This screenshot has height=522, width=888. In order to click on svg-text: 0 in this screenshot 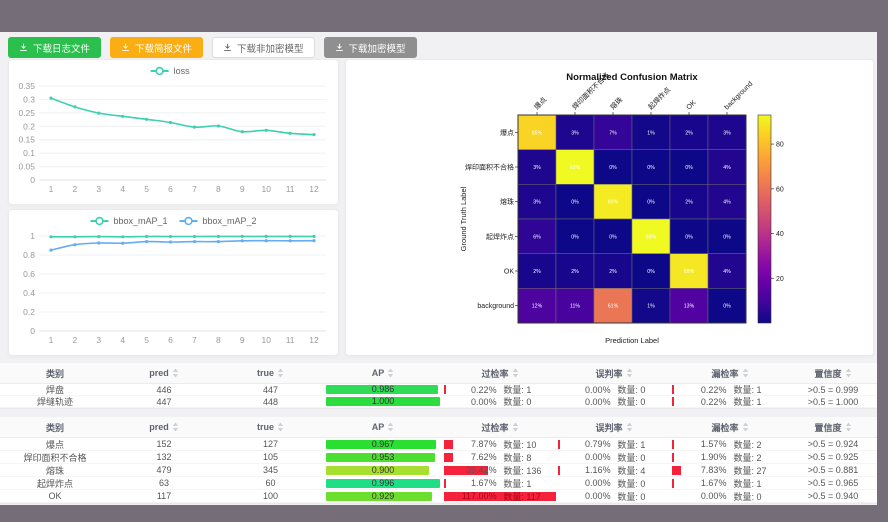, I will do `click(32, 331)`.